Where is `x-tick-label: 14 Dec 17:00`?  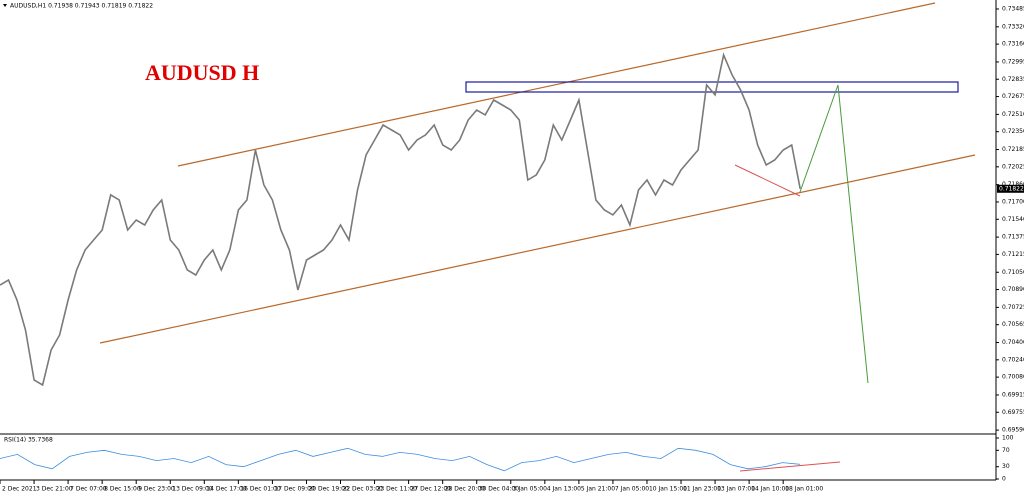
x-tick-label: 14 Dec 17:00 is located at coordinates (226, 489).